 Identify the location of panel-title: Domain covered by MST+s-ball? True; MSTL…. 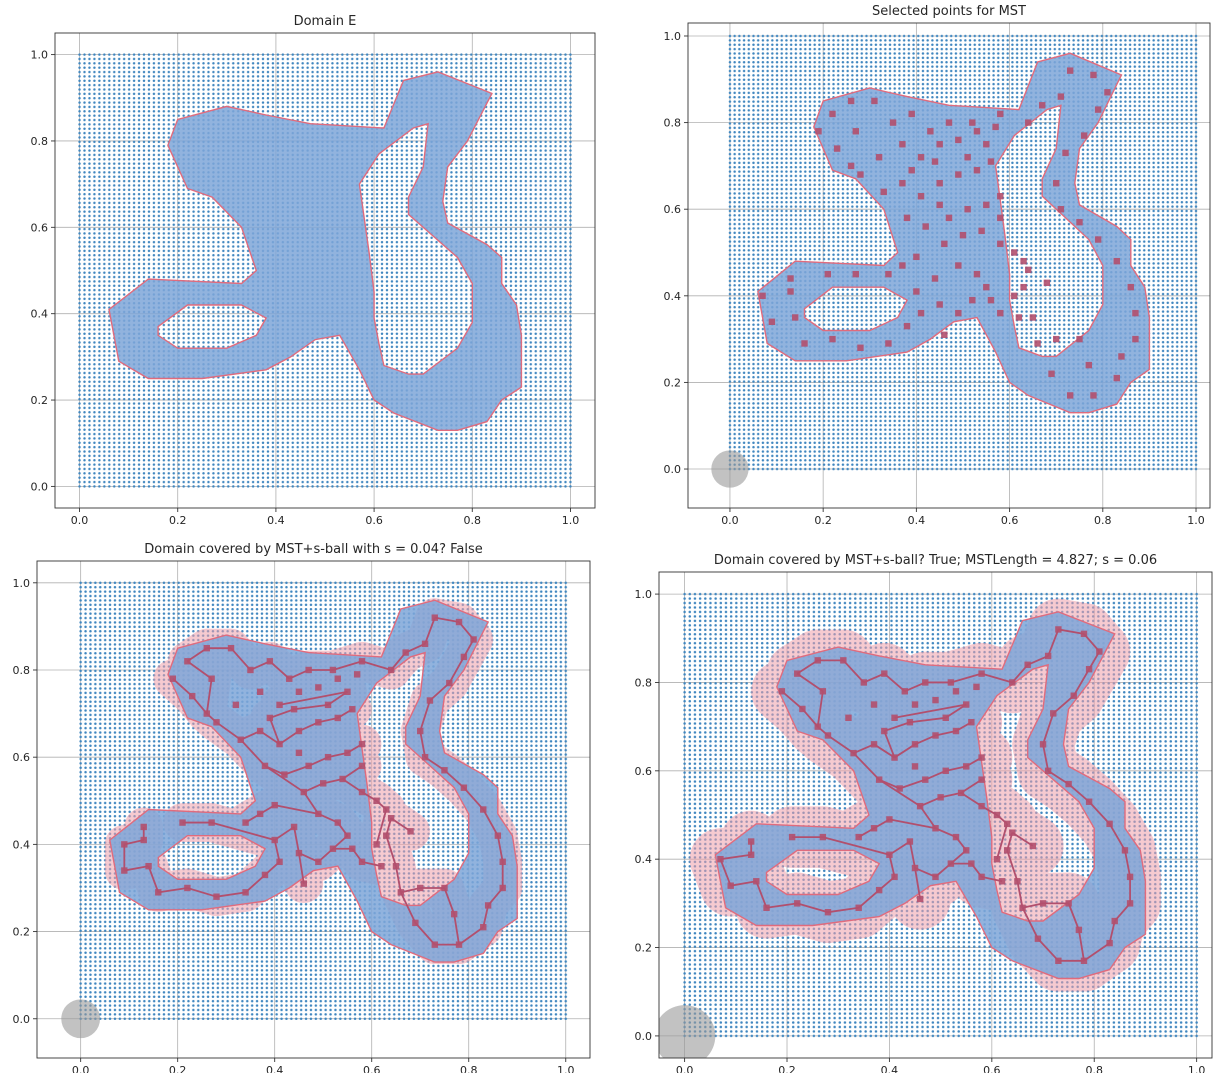
(935, 560).